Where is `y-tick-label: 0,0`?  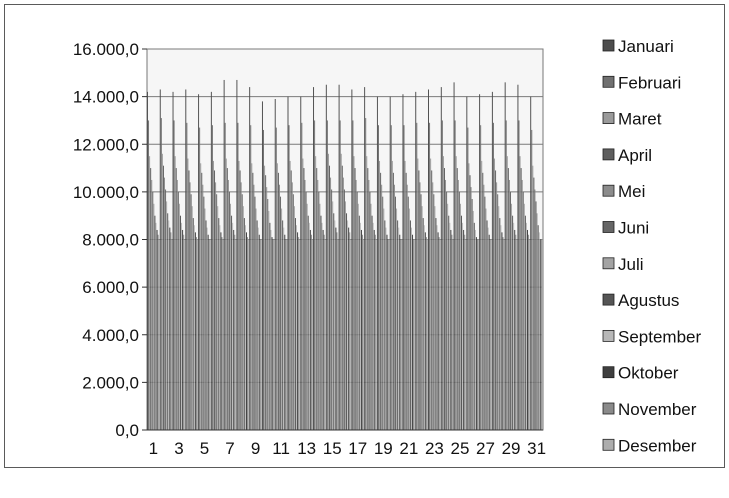 y-tick-label: 0,0 is located at coordinates (127, 430).